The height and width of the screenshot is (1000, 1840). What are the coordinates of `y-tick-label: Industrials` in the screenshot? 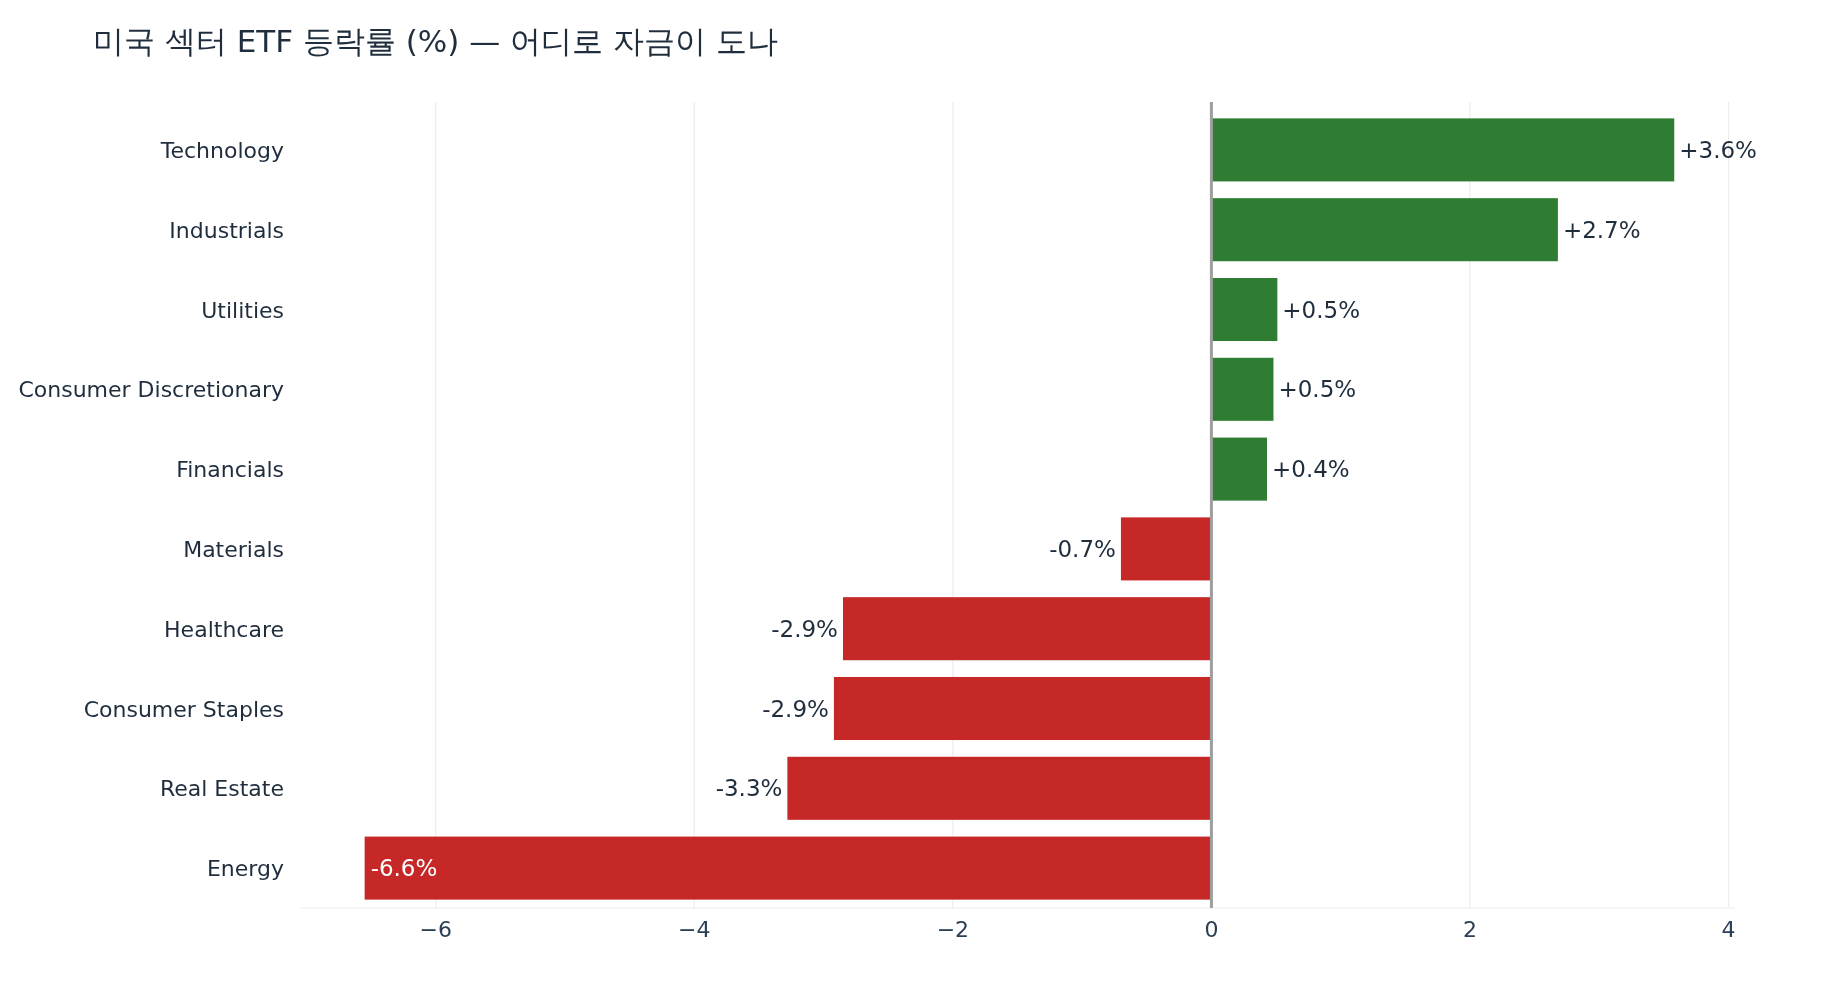 It's located at (226, 230).